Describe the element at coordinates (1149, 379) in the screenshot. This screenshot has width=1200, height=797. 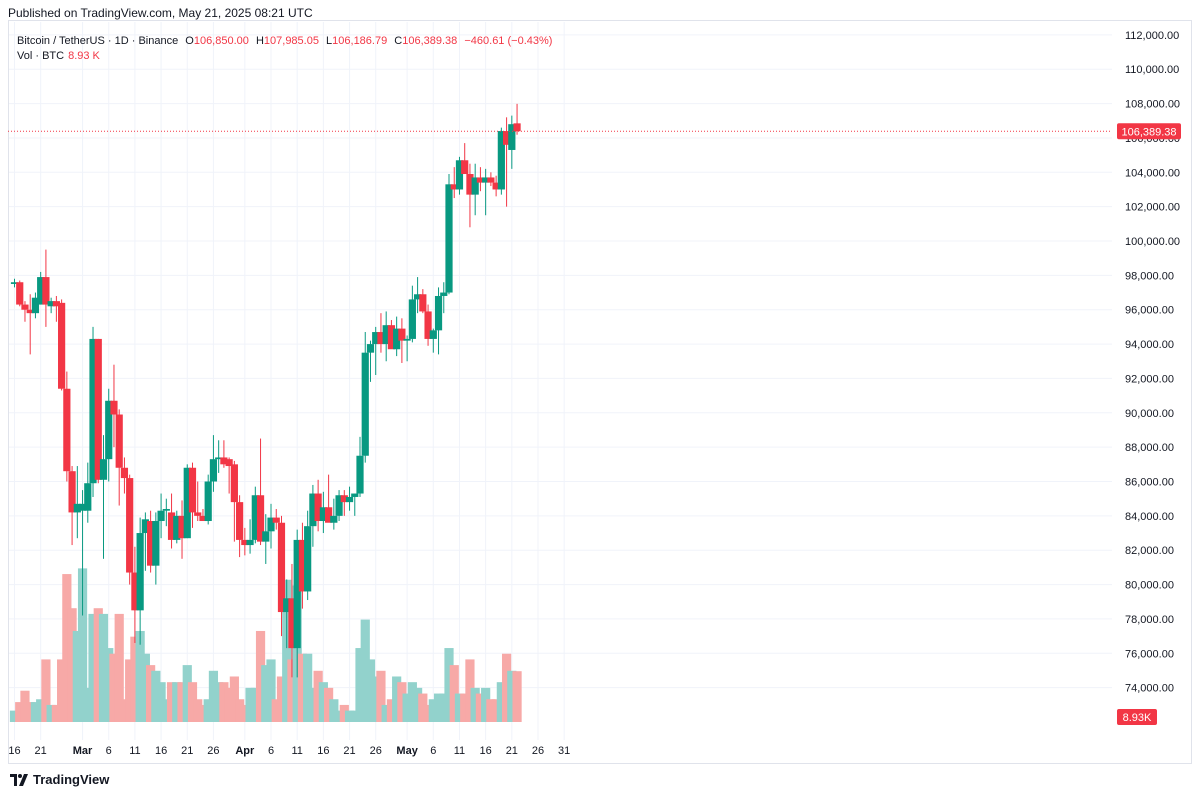
I see `y-tick-label: 92,000.00` at that location.